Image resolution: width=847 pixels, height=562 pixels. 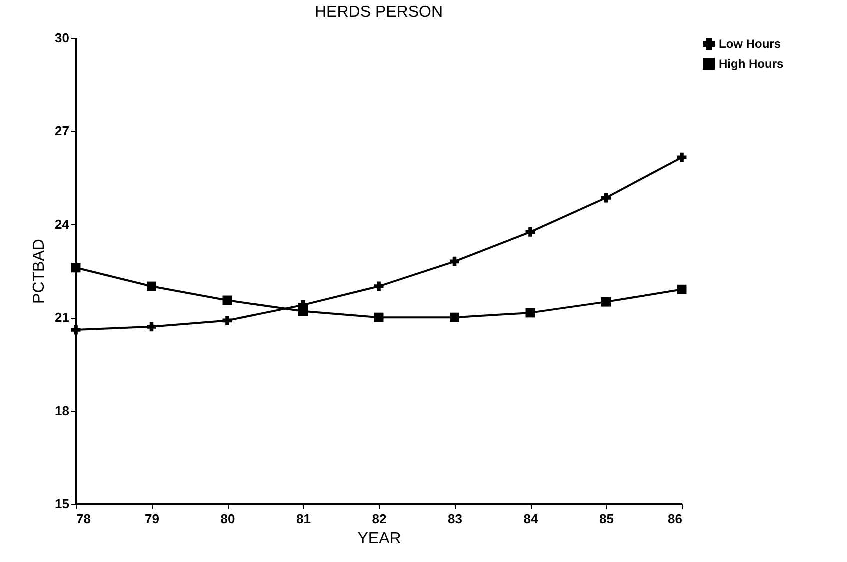 What do you see at coordinates (303, 519) in the screenshot?
I see `x-tick-label: 81` at bounding box center [303, 519].